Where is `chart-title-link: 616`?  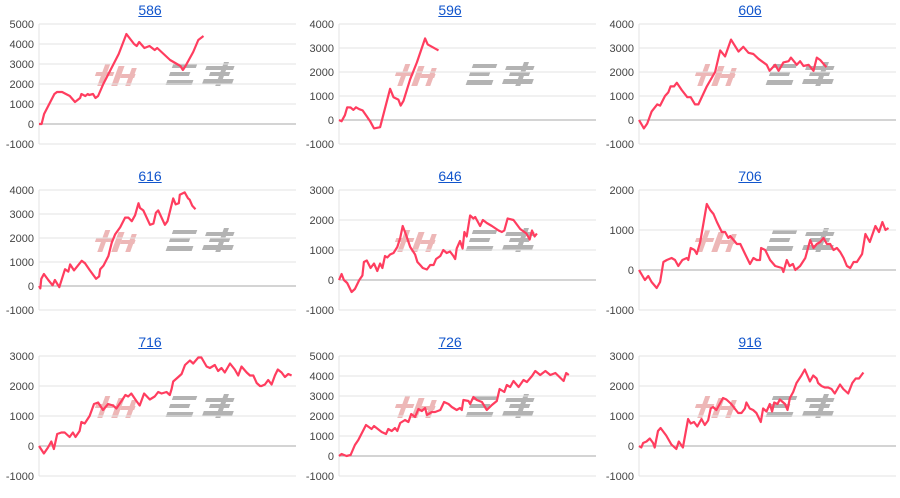 chart-title-link: 616 is located at coordinates (150, 176).